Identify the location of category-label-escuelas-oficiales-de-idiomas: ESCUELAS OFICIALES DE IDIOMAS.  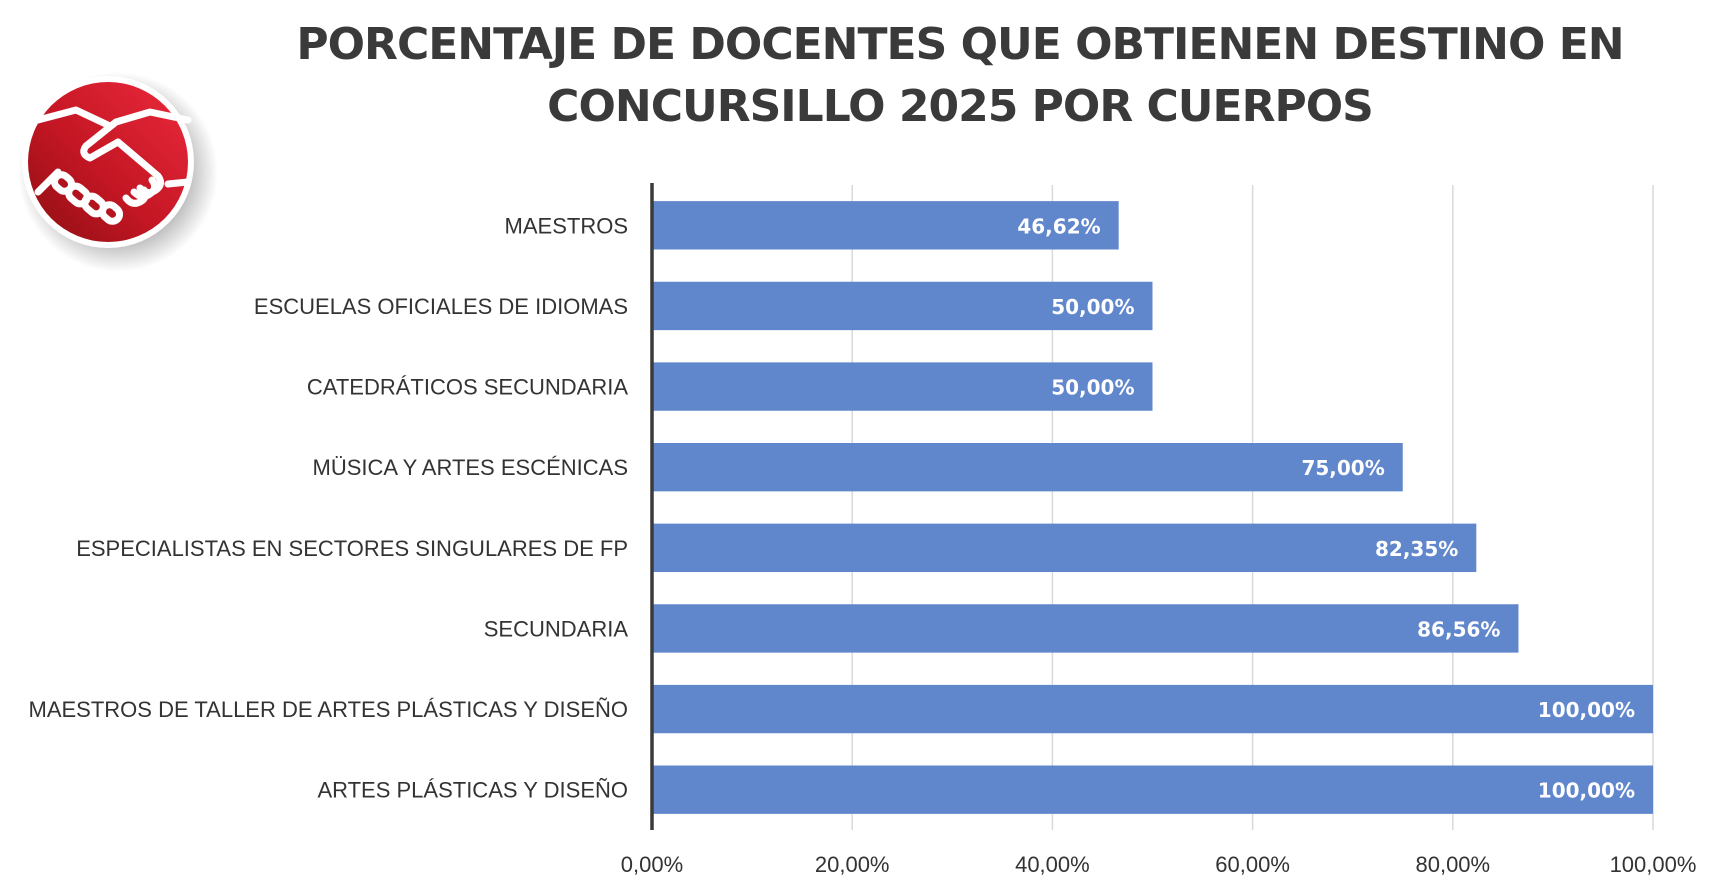
(441, 306).